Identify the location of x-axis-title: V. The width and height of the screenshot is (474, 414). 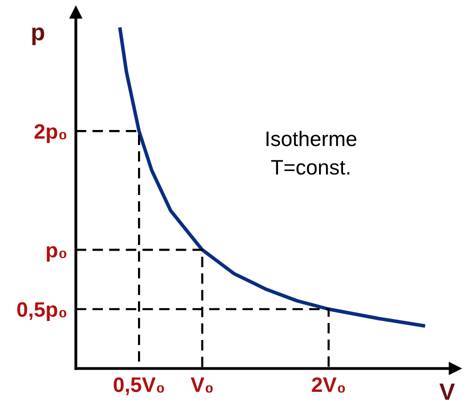
(447, 392).